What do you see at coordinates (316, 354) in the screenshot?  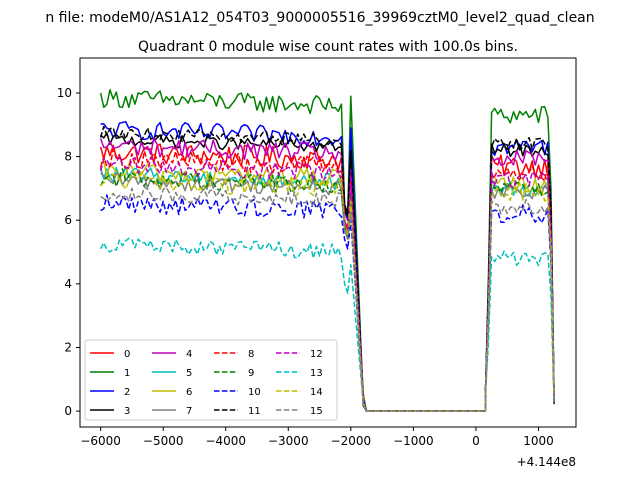 I see `legend-label: 12` at bounding box center [316, 354].